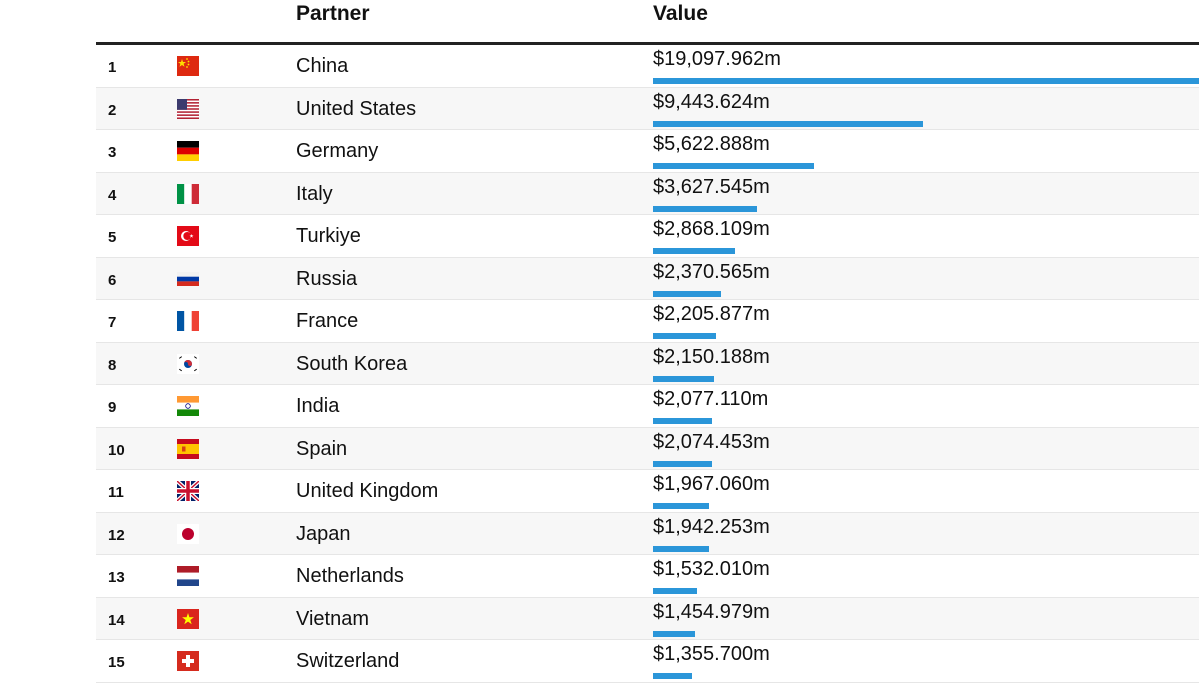  I want to click on value-label: $2,077.110m, so click(711, 399).